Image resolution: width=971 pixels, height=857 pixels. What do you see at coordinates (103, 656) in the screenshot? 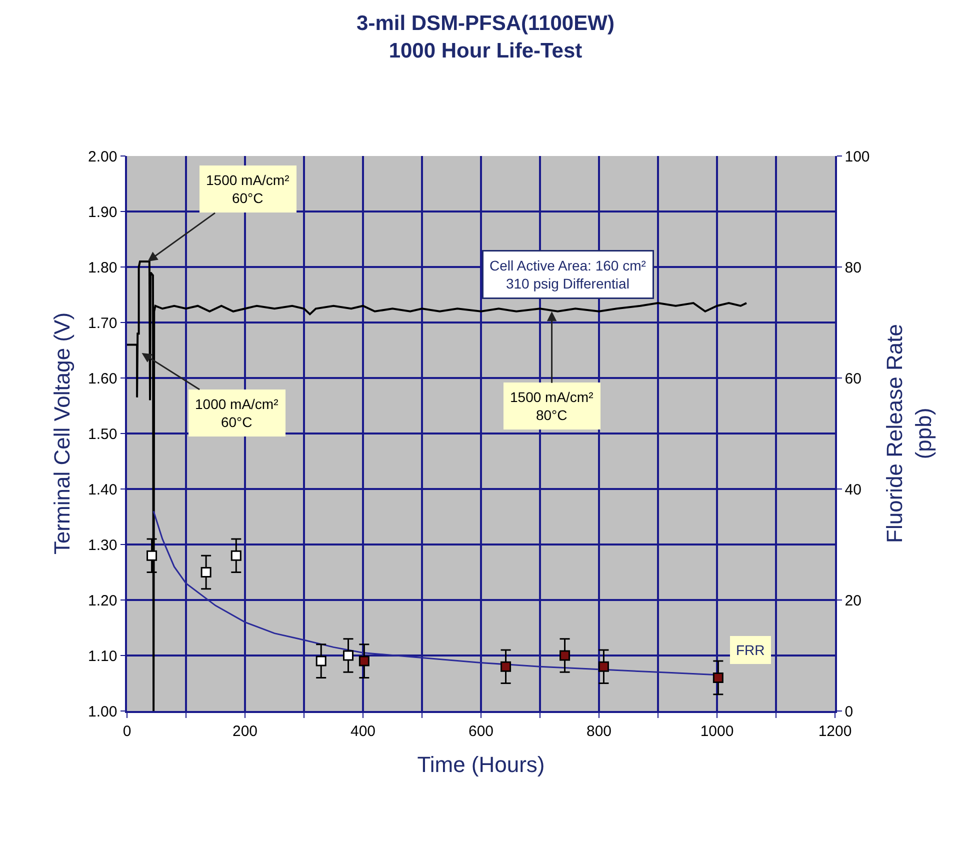
I see `y-tick-label: 1.10` at bounding box center [103, 656].